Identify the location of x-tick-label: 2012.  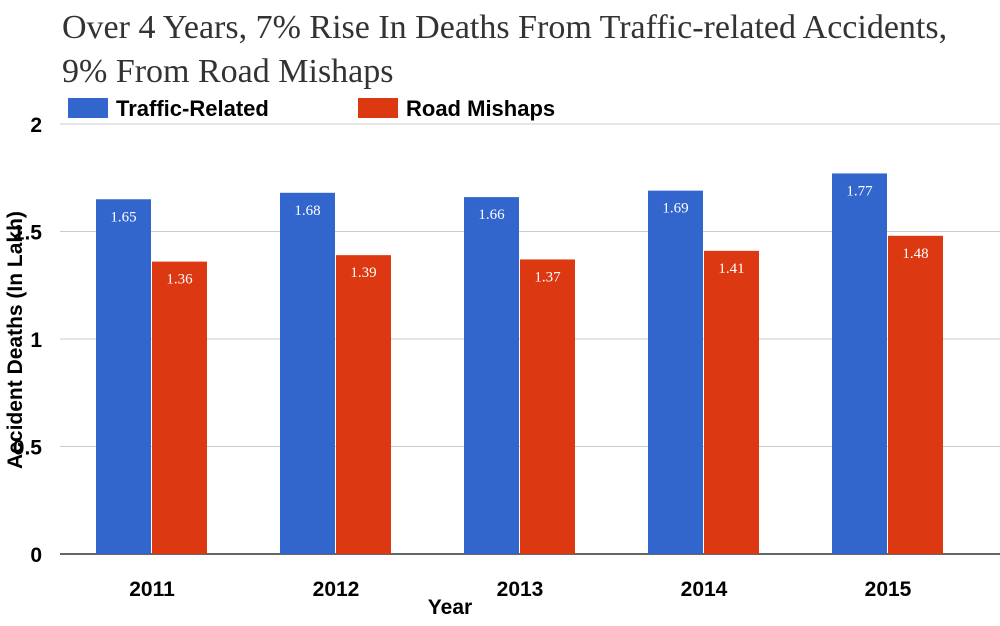
(336, 589).